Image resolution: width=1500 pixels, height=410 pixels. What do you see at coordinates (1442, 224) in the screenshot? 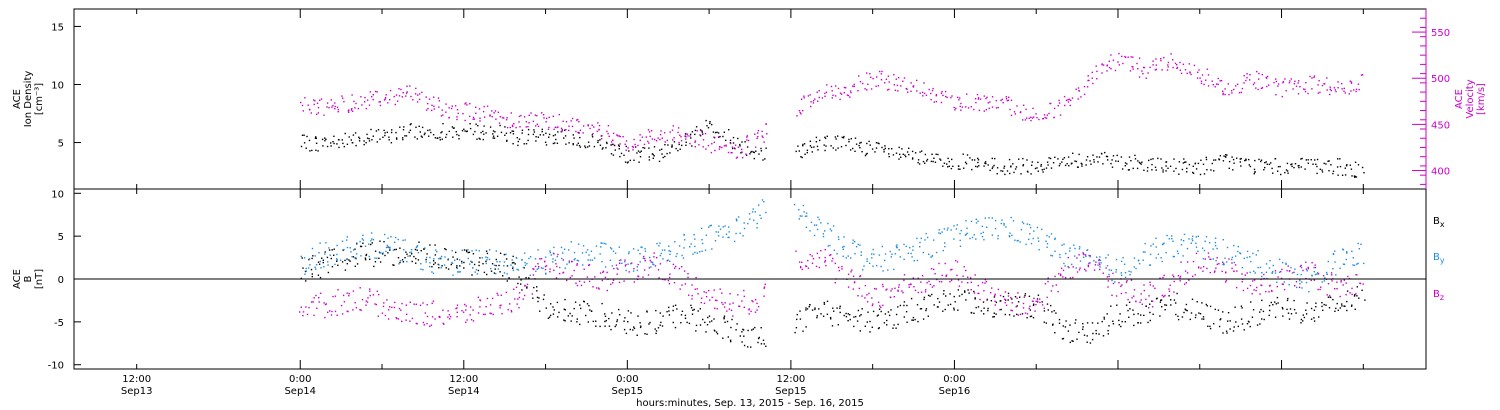
I see `legend-bx-sub: x` at bounding box center [1442, 224].